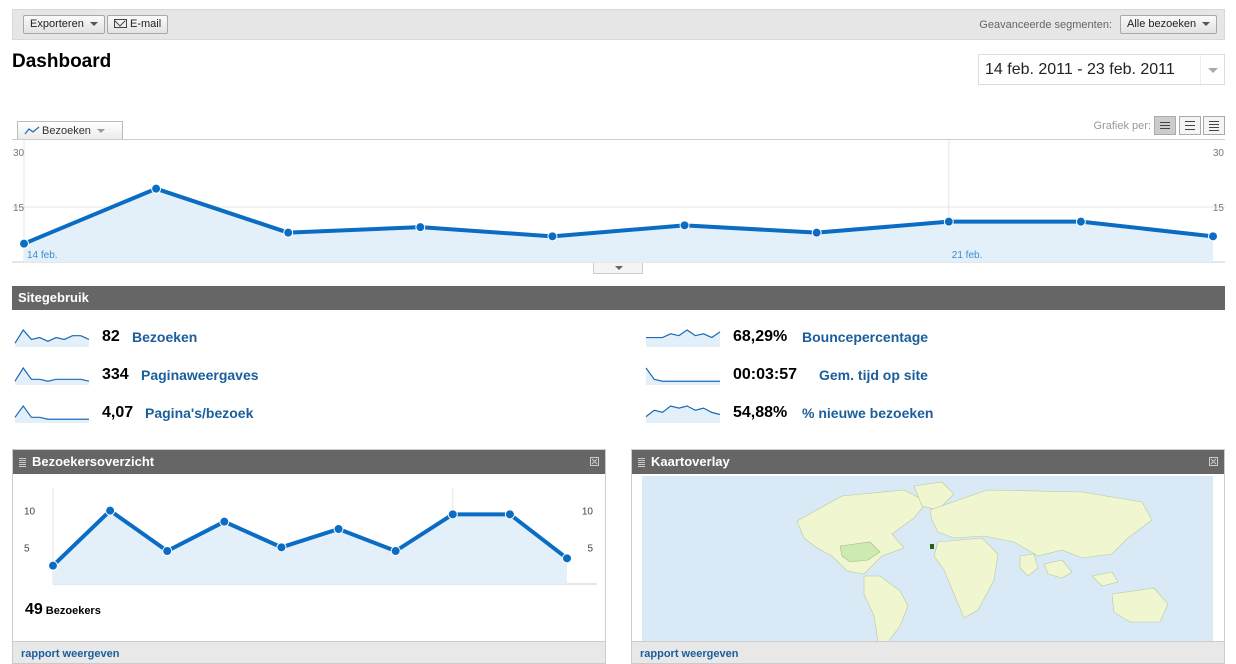 This screenshot has width=1236, height=664. Describe the element at coordinates (53, 297) in the screenshot. I see `site-usage-title: Sitegebruik` at that location.